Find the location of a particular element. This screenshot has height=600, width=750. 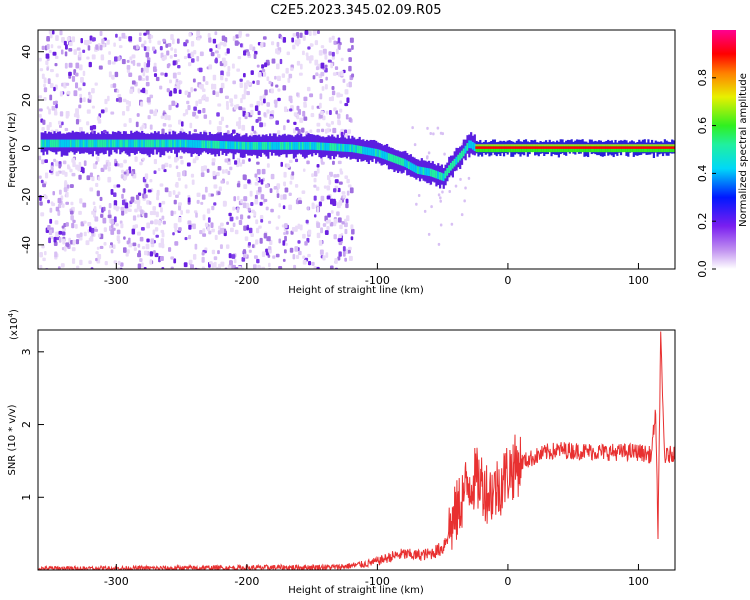

snr-xtick-label: 0 is located at coordinates (507, 581).